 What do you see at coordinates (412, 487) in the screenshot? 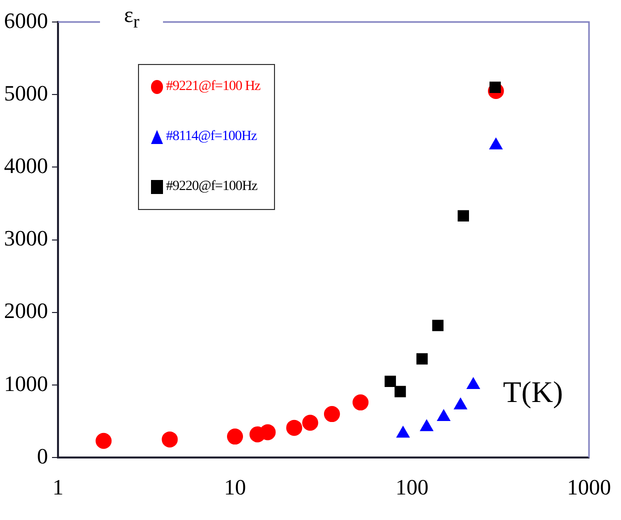
I see `x-tick-label: 100` at bounding box center [412, 487].